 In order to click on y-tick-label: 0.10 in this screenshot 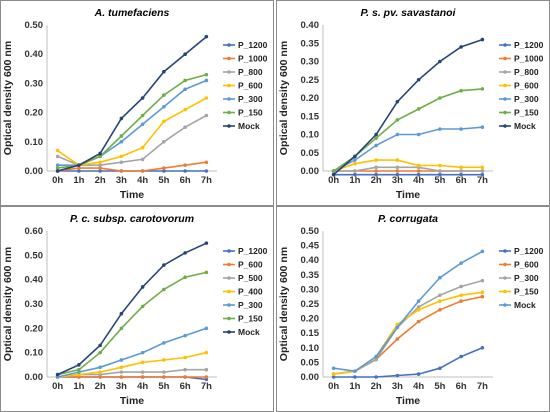, I will do `click(310, 348)`.